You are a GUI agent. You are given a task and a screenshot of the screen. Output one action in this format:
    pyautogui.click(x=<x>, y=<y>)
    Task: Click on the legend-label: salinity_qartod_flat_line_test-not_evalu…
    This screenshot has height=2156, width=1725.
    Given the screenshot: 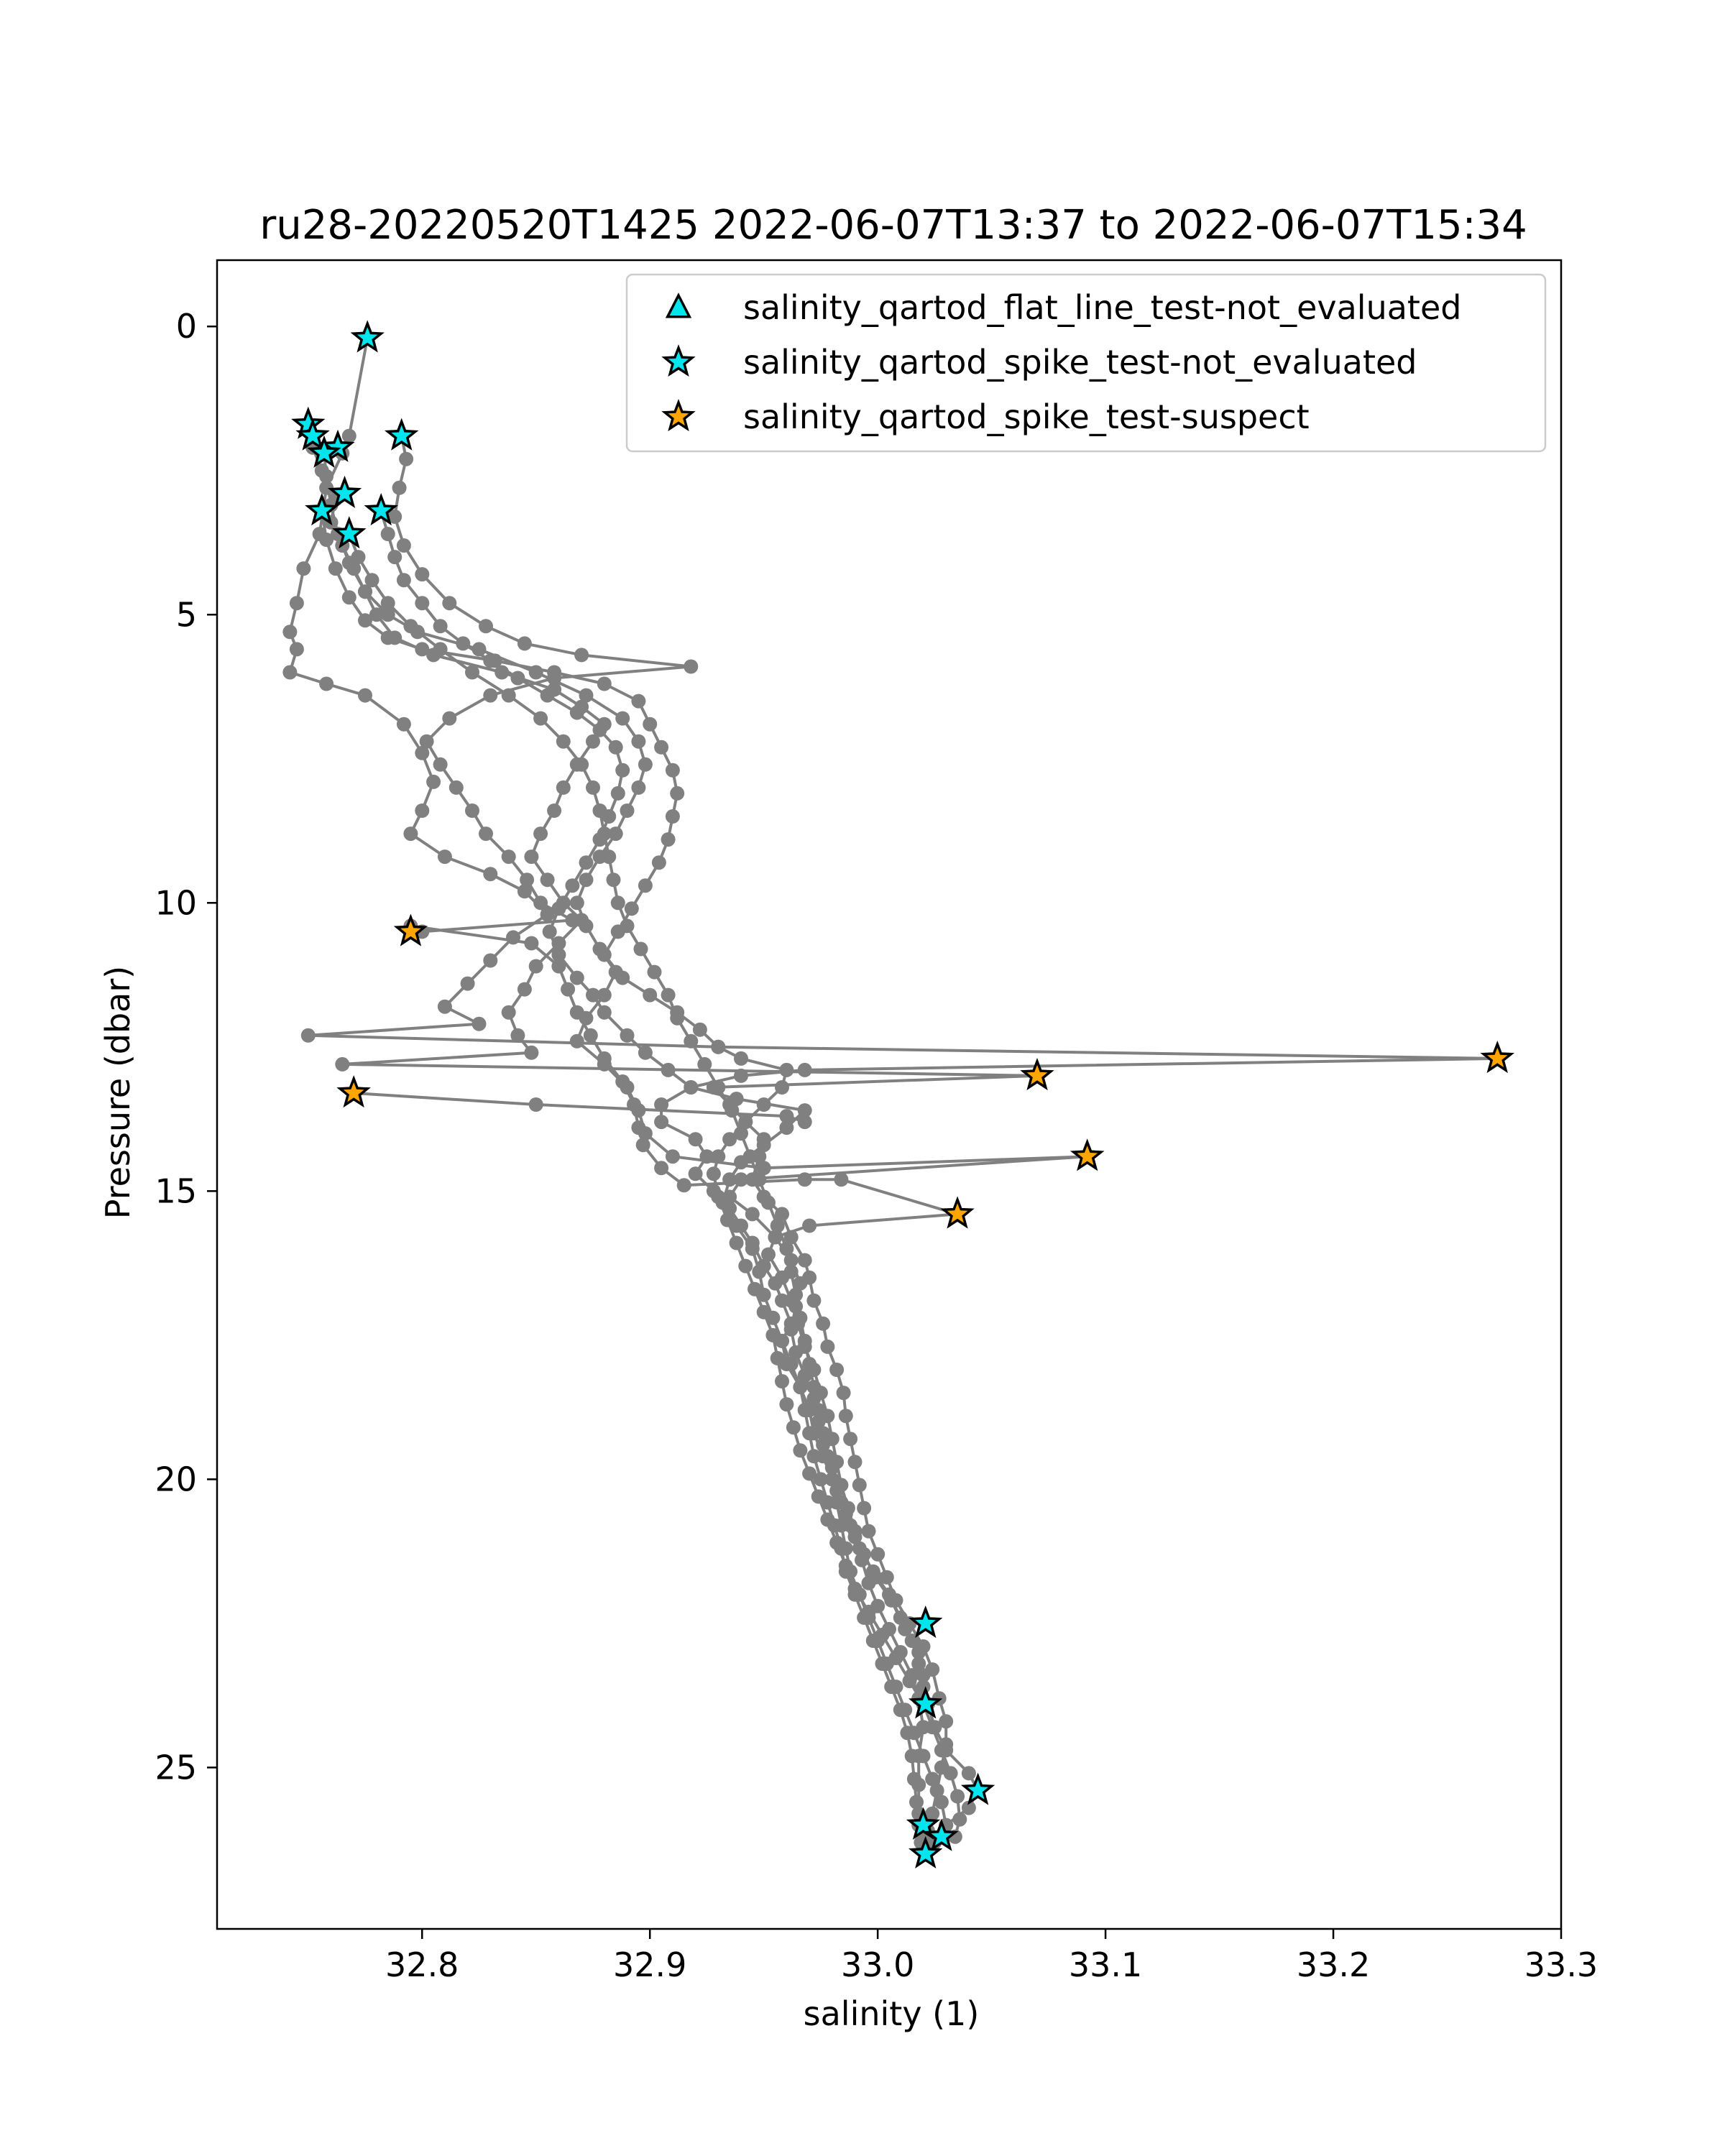 What is the action you would take?
    pyautogui.click(x=1102, y=307)
    